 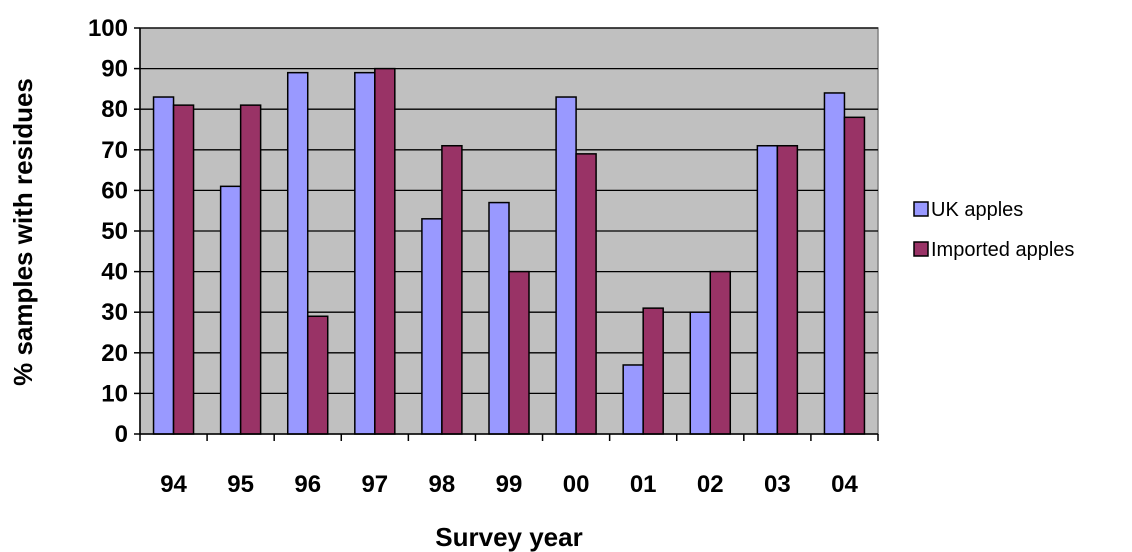 What do you see at coordinates (114, 312) in the screenshot?
I see `y-tick-label: 30` at bounding box center [114, 312].